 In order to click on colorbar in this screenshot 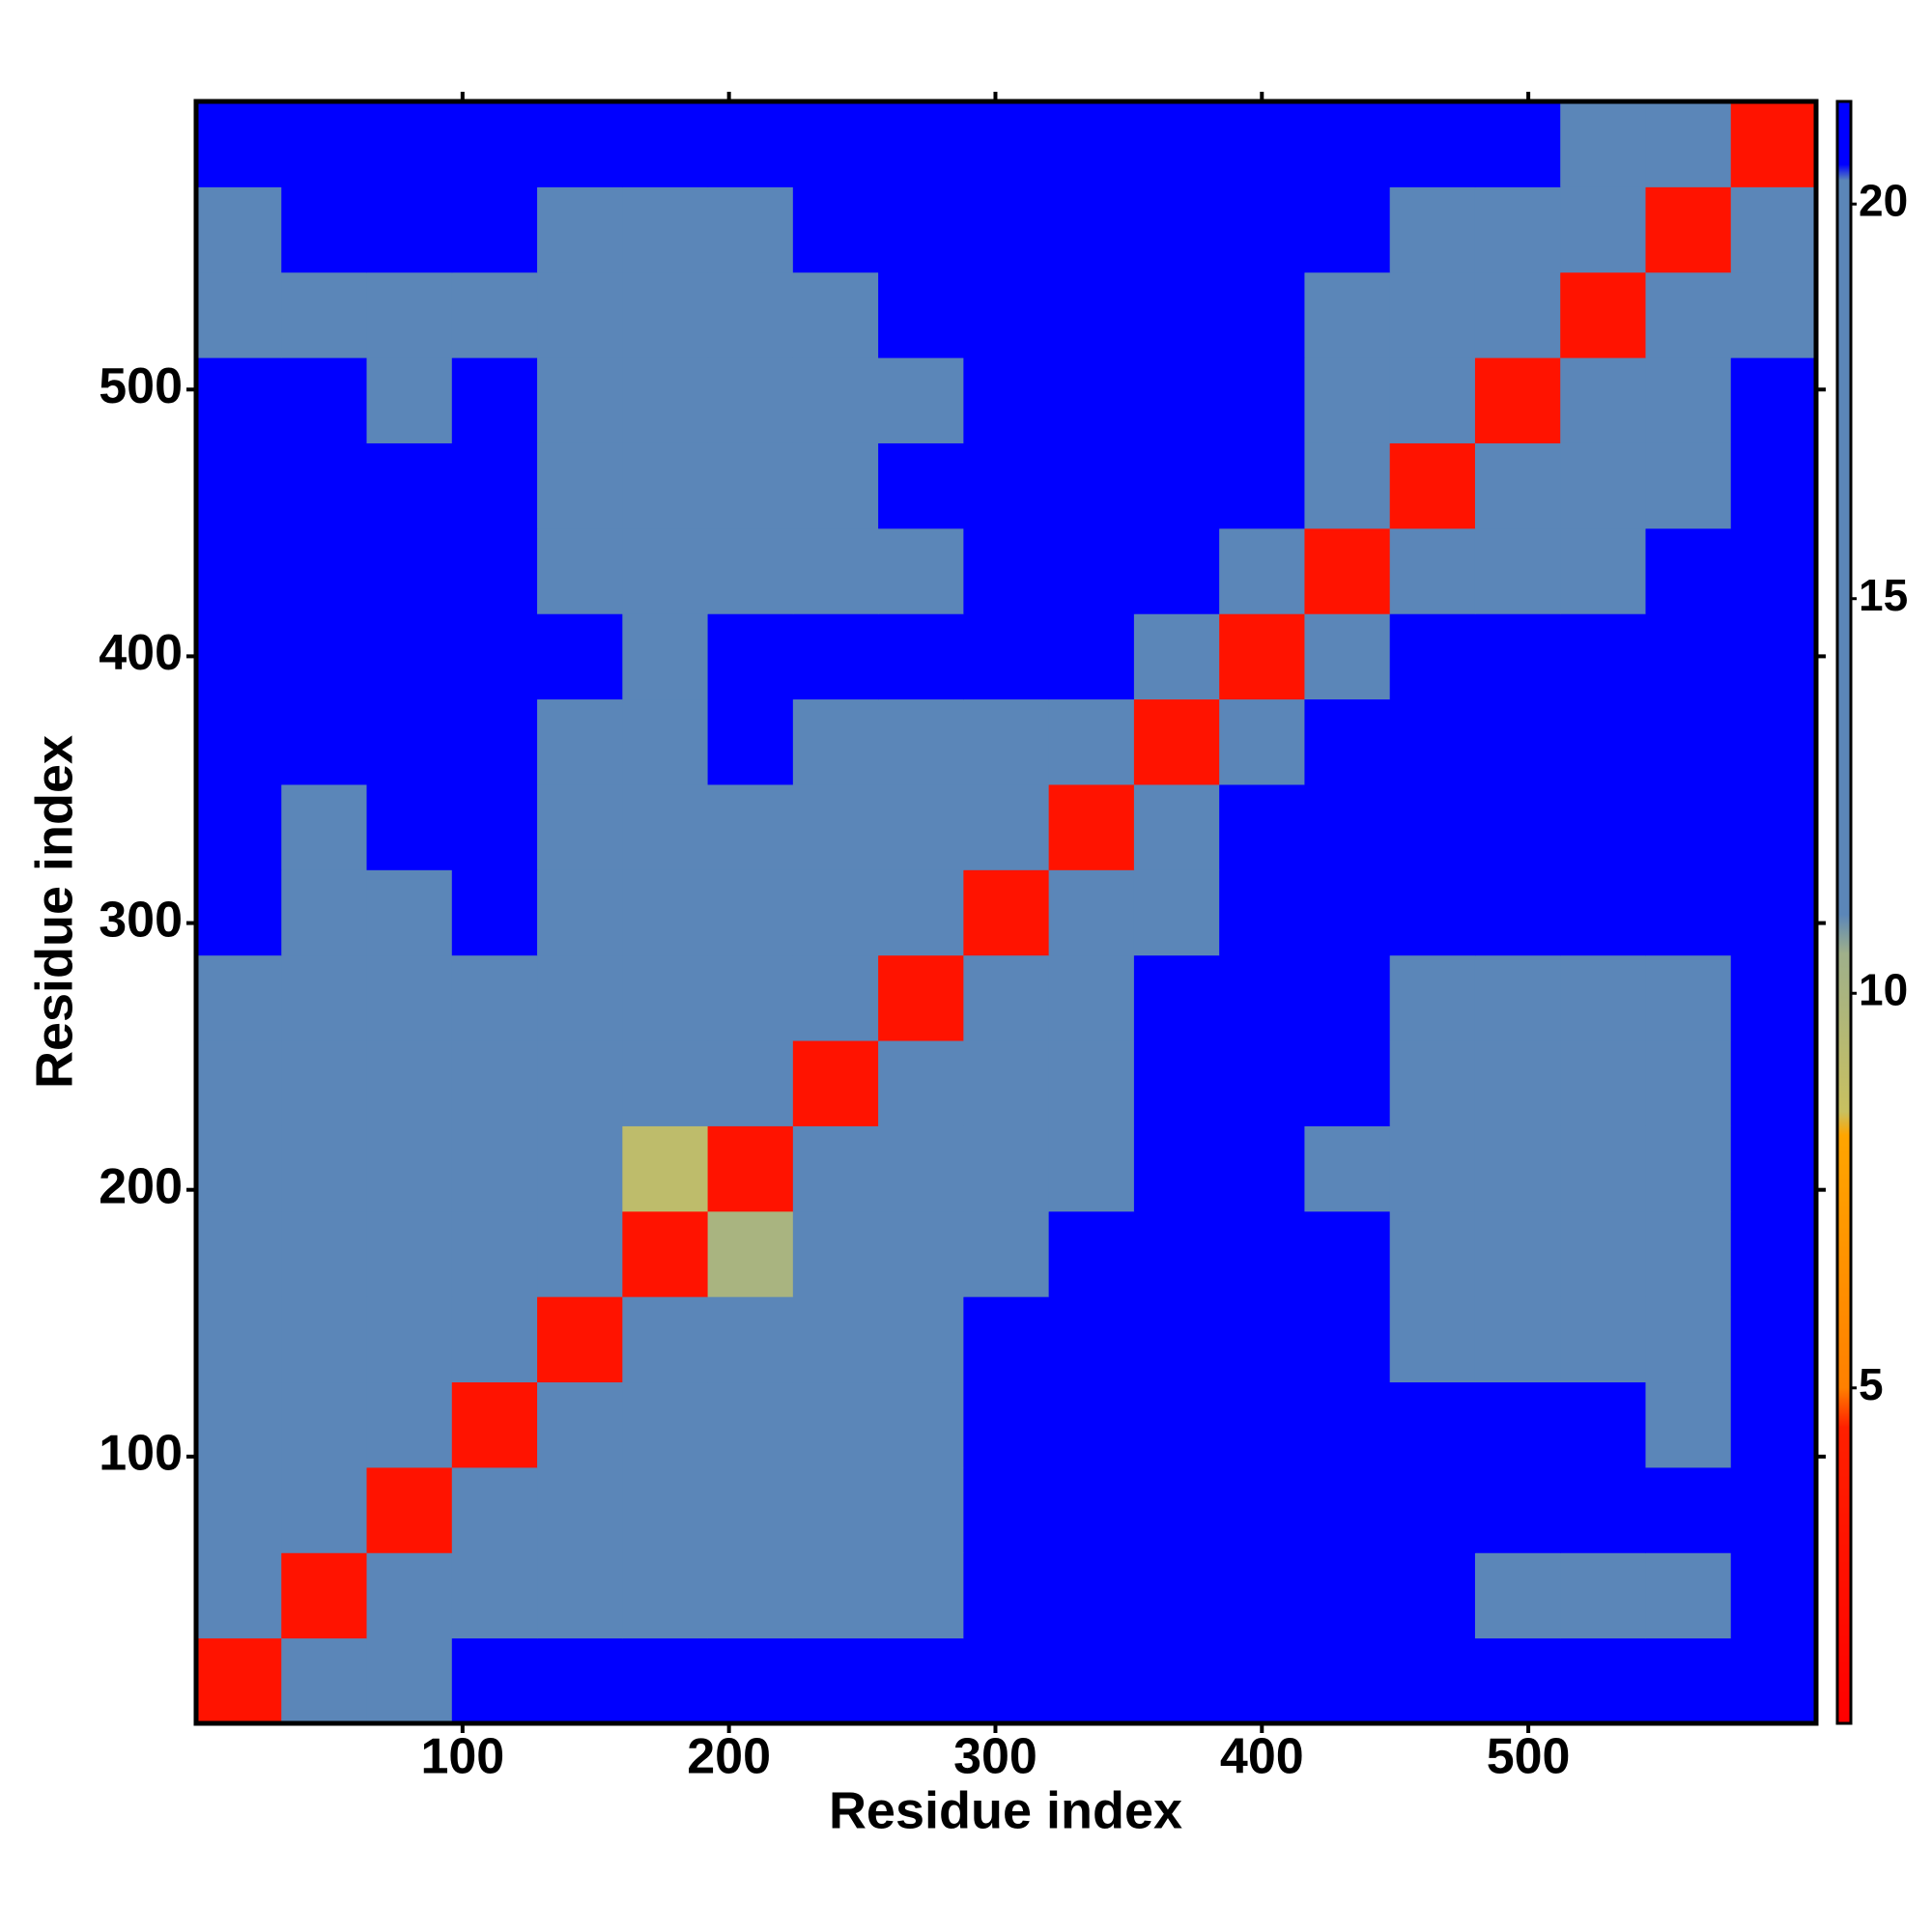, I will do `click(1844, 912)`.